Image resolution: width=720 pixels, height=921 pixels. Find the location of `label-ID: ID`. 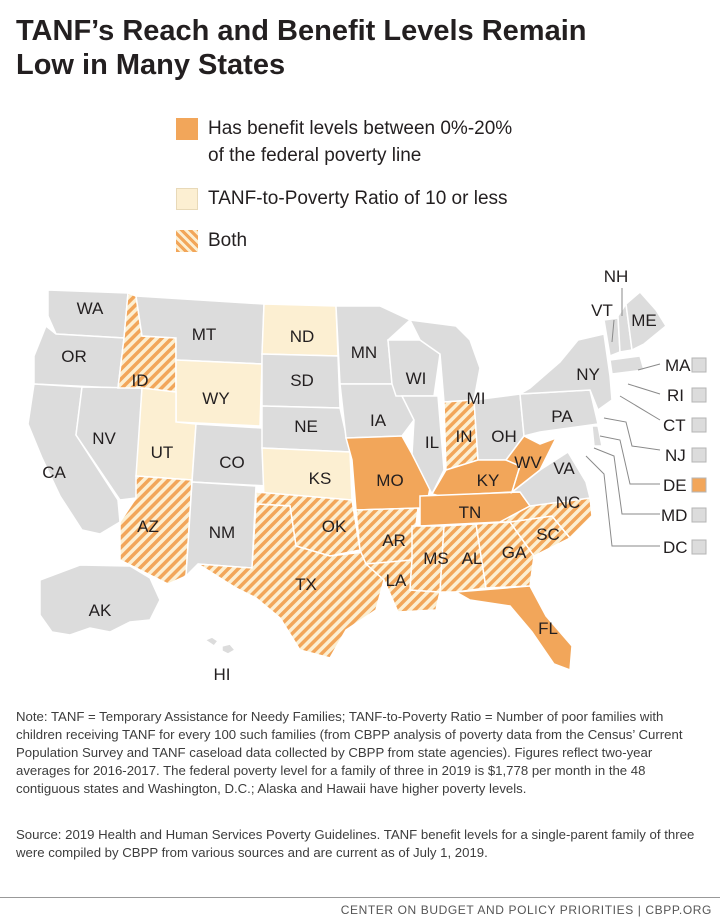

label-ID: ID is located at coordinates (140, 380).